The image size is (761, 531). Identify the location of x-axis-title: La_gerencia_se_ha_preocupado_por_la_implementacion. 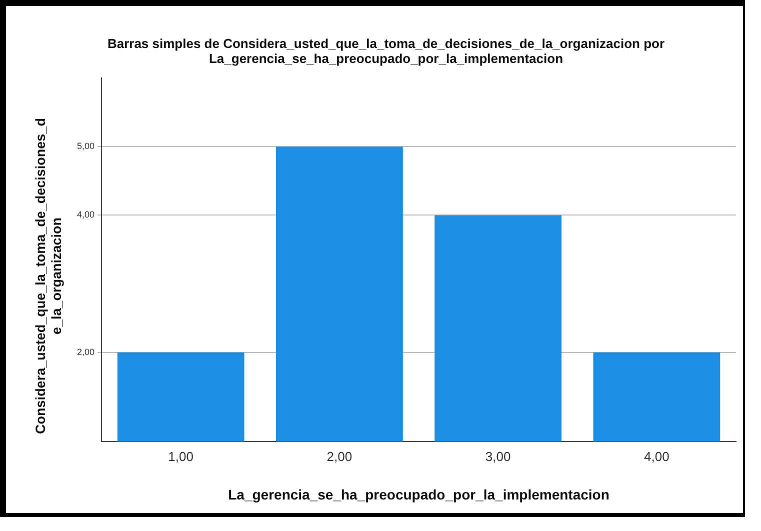
(419, 494).